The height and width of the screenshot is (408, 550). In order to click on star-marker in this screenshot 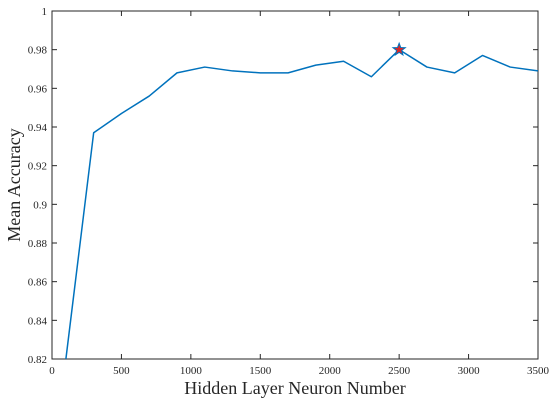, I will do `click(399, 49)`.